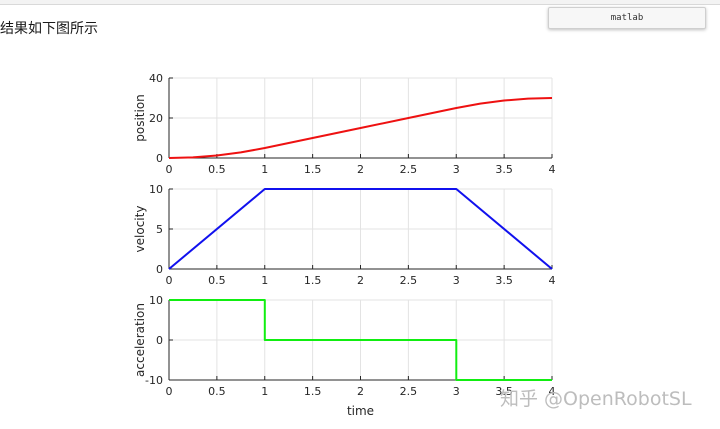  I want to click on top-divider, so click(360, 2).